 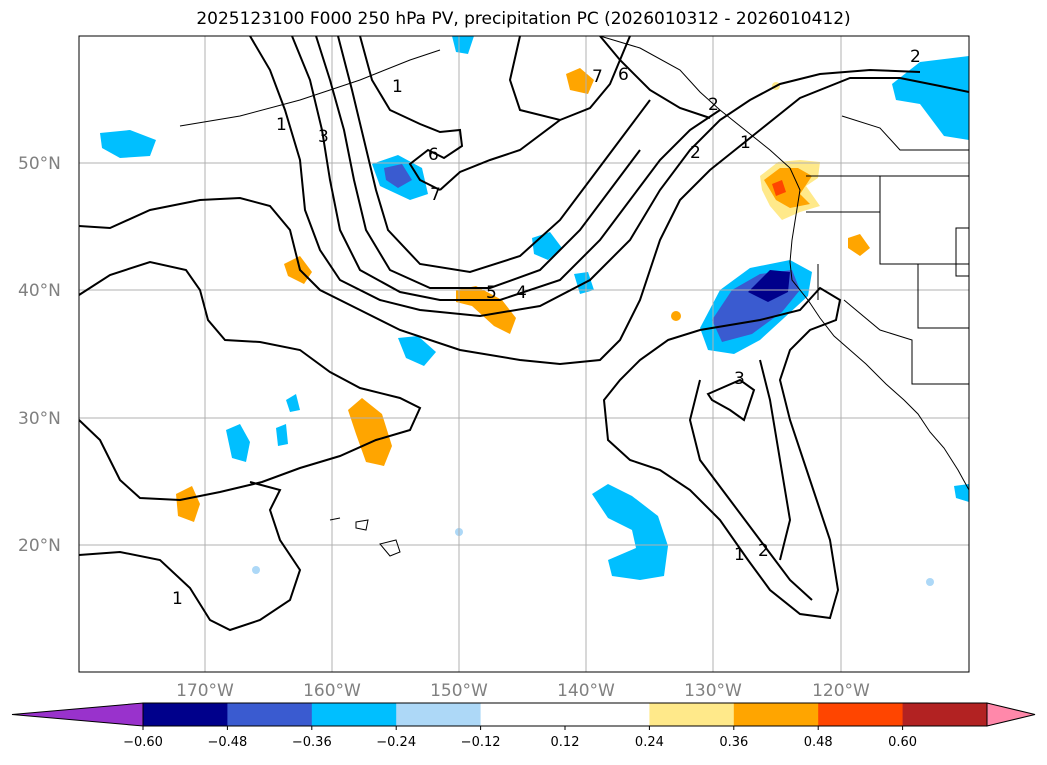 What do you see at coordinates (733, 742) in the screenshot?
I see `colorbar-tick-label: 0.36` at bounding box center [733, 742].